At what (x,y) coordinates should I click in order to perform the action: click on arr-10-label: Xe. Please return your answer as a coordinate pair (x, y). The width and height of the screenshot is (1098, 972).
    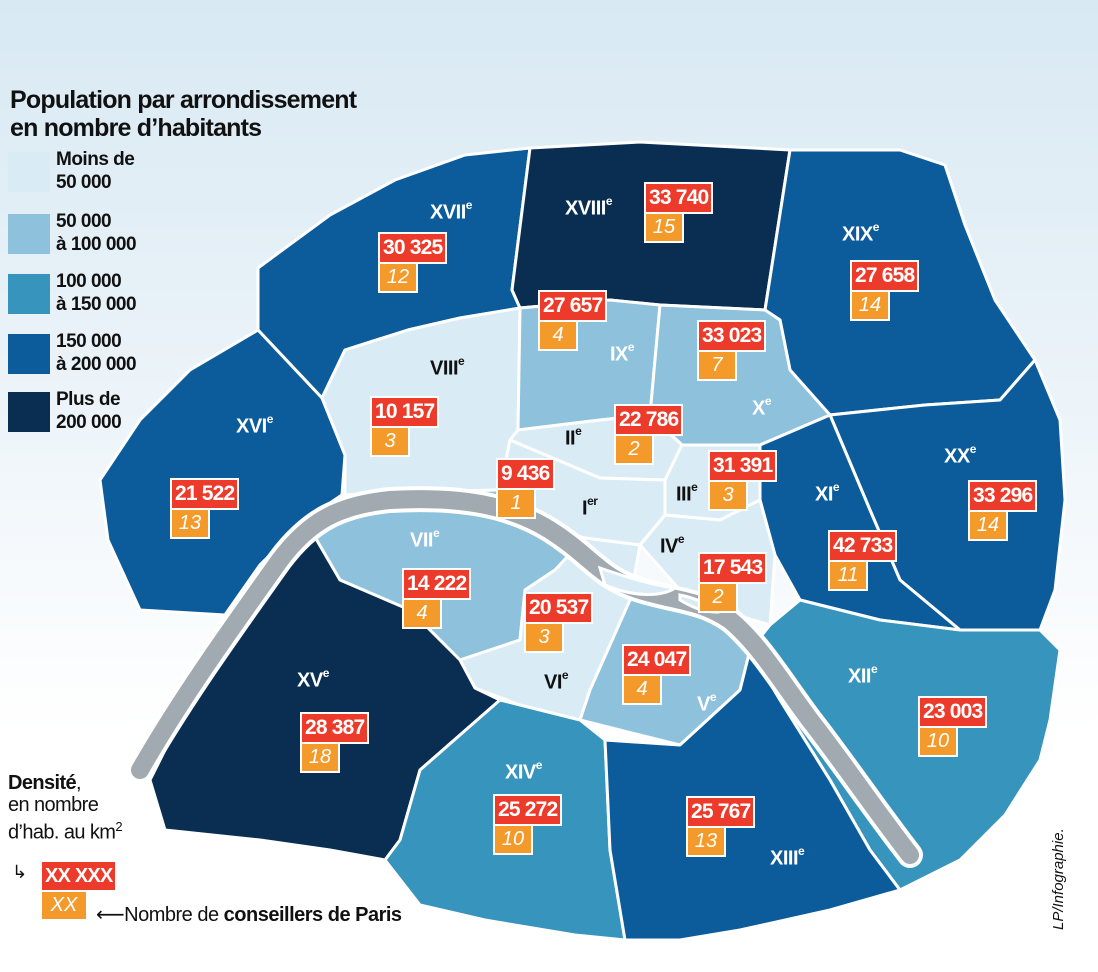
    Looking at the image, I should click on (762, 407).